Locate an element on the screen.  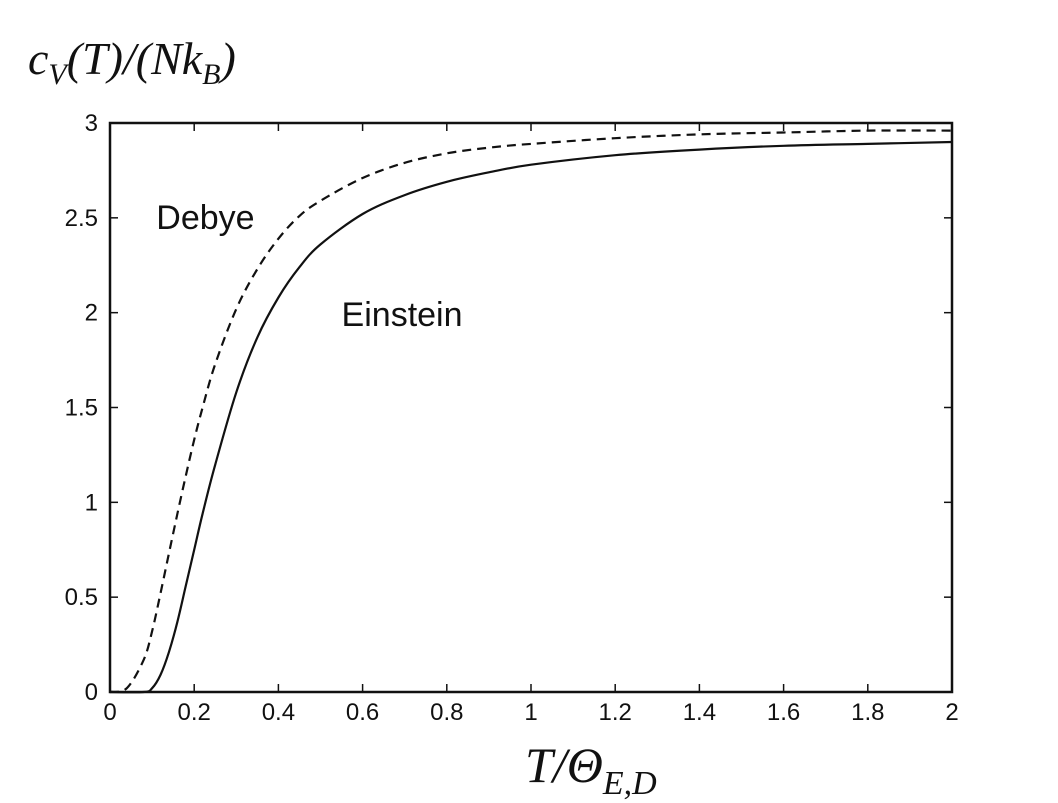
y-axis-label-base: c is located at coordinates (38, 58).